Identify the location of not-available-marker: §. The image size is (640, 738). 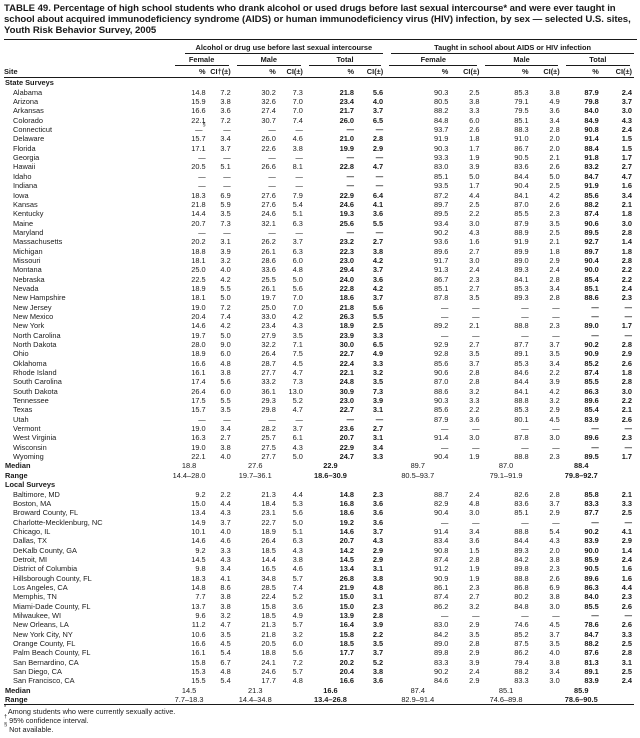
(204, 125).